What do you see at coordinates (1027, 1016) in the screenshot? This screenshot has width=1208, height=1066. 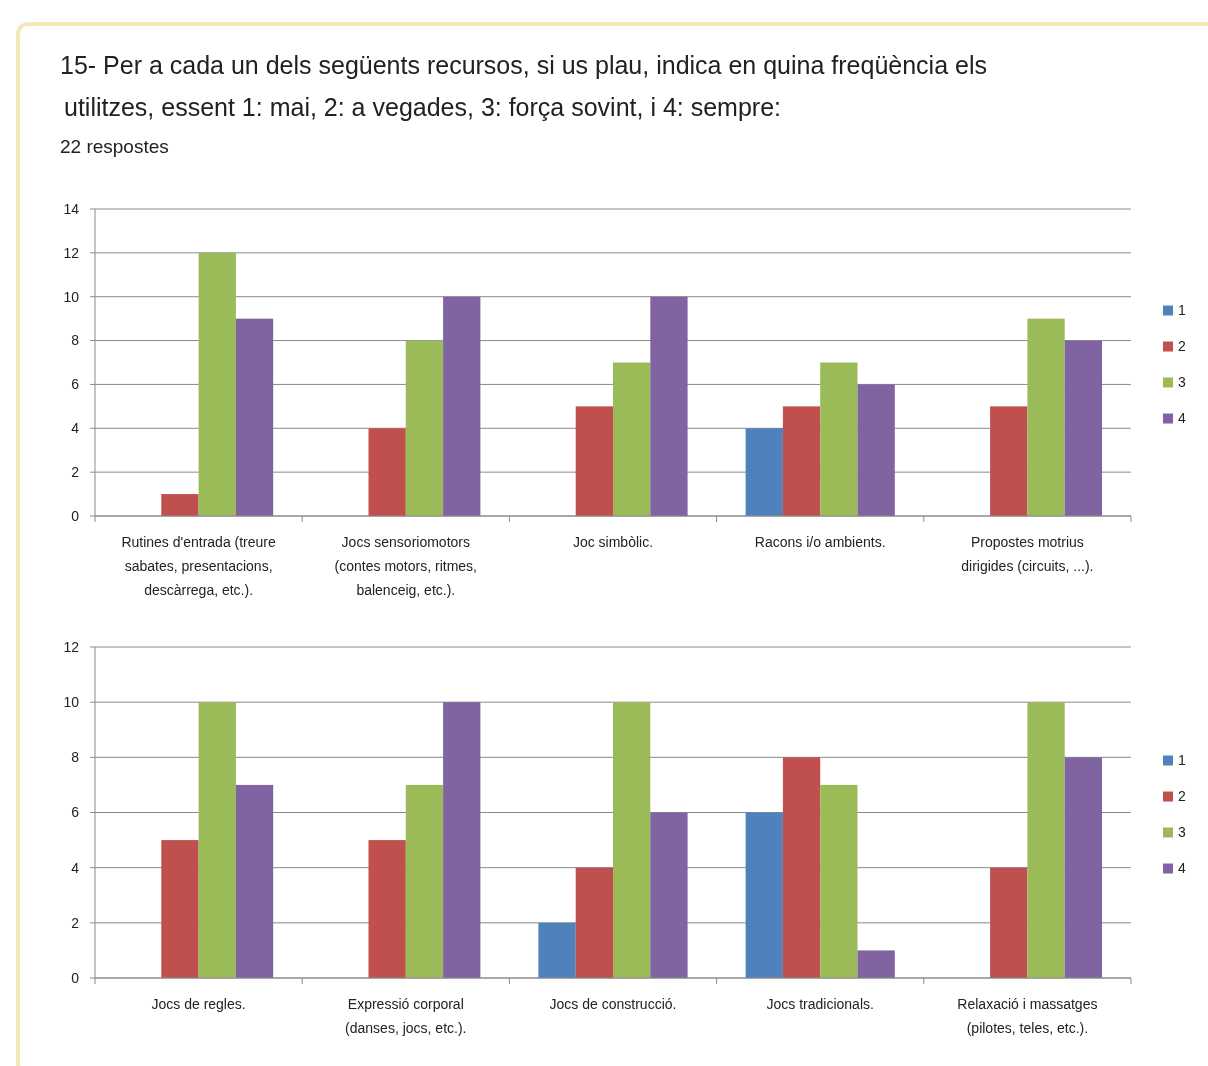 I see `x-tick-label: Relaxació i massatges (pilotes, teles, etc.).` at bounding box center [1027, 1016].